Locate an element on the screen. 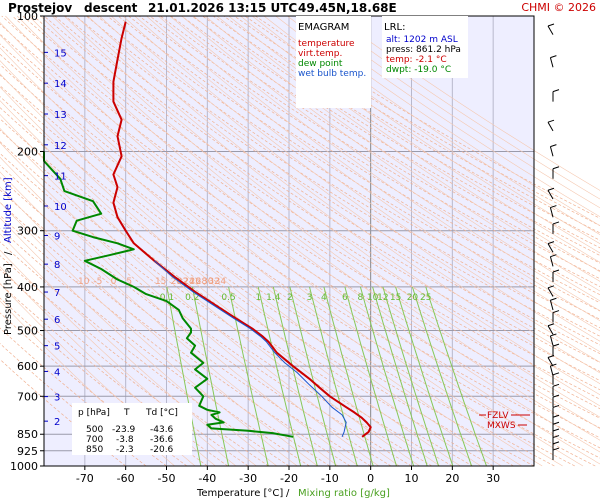 The image size is (600, 500). series-wet-bulb-temp is located at coordinates (250, 348).